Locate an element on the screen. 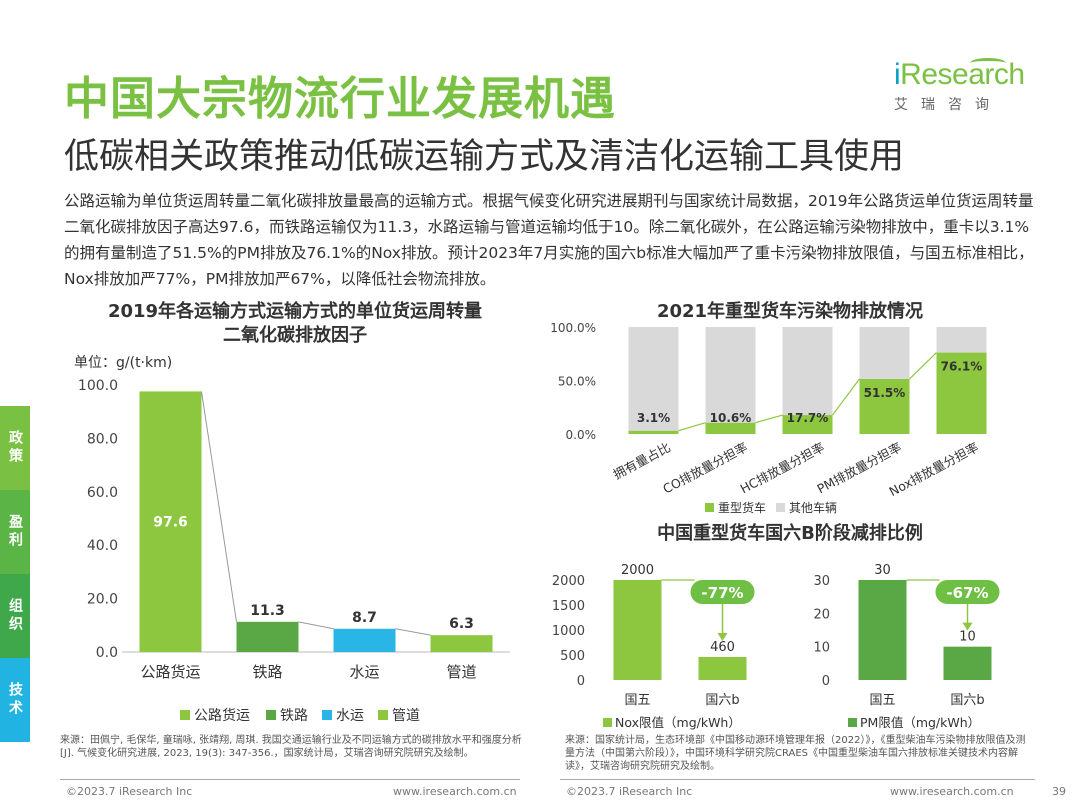 The image size is (1080, 810). chart2-legend-label: 重型货车 is located at coordinates (742, 507).